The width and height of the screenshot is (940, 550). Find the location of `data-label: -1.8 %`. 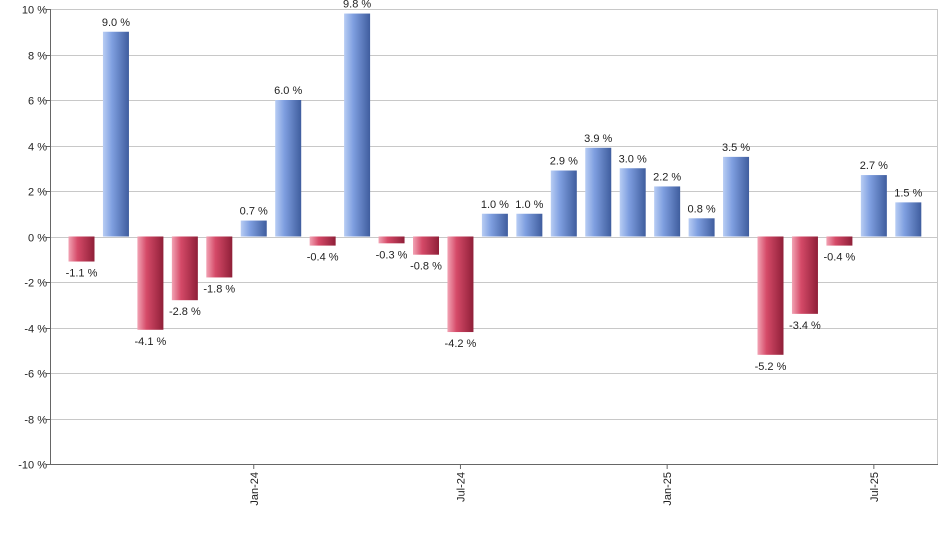

data-label: -1.8 % is located at coordinates (219, 289).